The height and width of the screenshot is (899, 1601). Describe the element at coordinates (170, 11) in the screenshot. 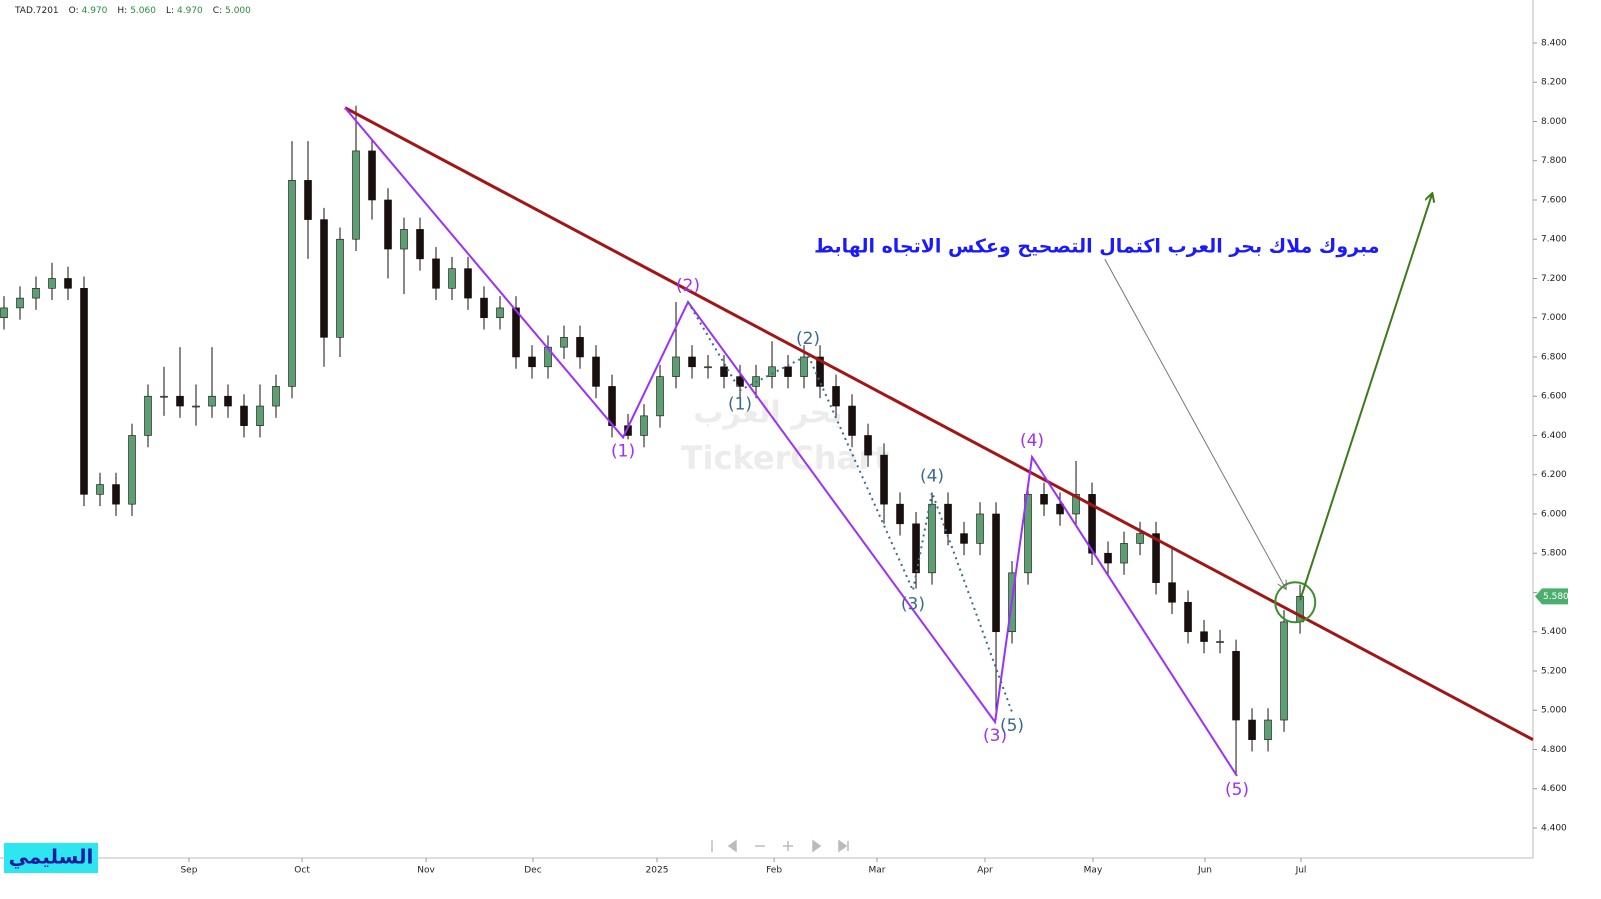

I see `quote-field-label: L:` at that location.